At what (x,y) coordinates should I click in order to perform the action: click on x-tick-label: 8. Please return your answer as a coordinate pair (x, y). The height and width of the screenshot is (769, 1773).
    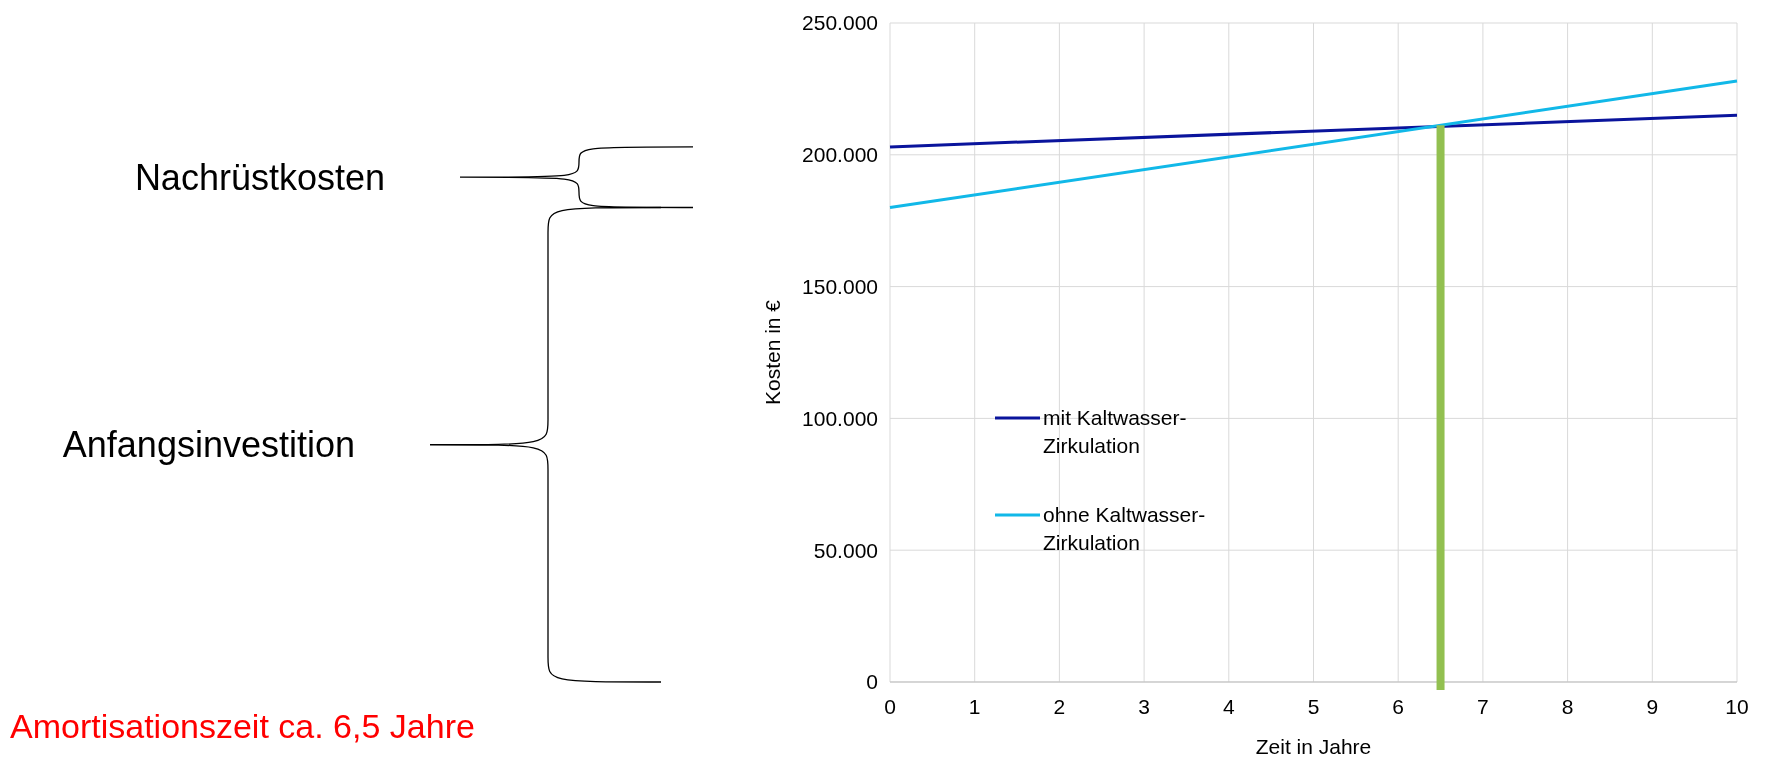
    Looking at the image, I should click on (1567, 706).